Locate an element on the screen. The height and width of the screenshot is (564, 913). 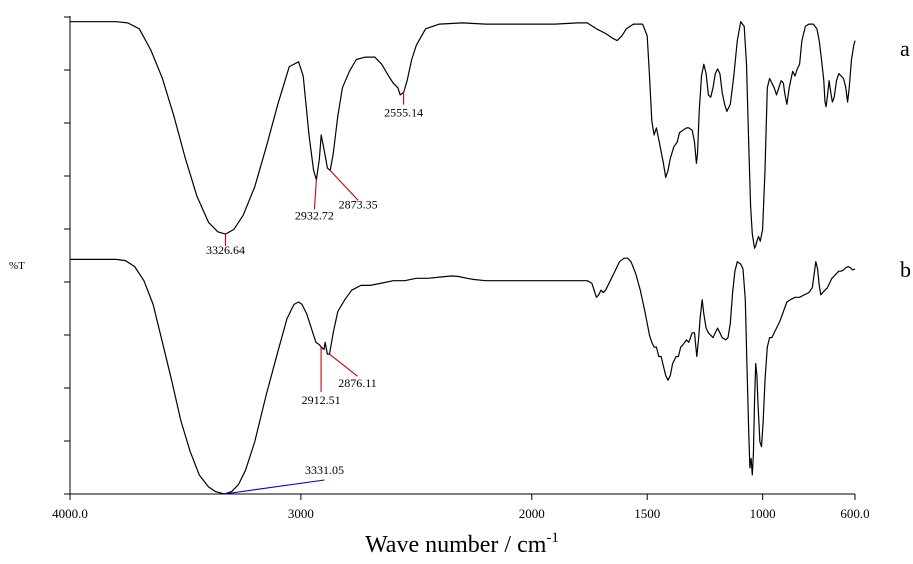
x-tick-label: 600.0 is located at coordinates (854, 513).